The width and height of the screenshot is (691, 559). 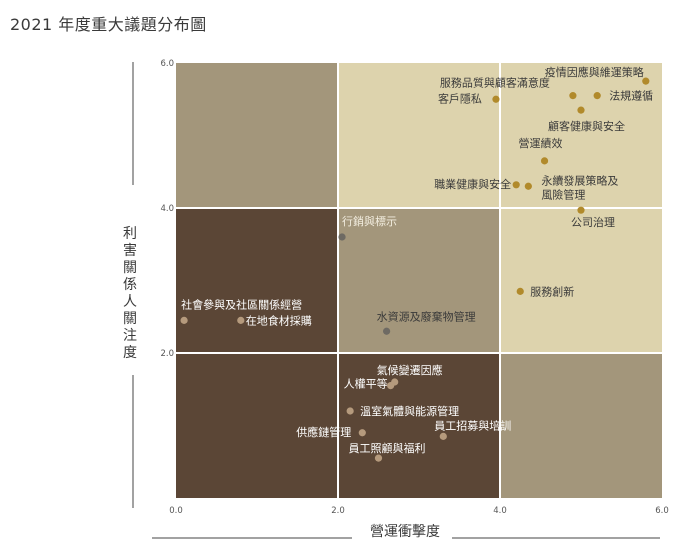 What do you see at coordinates (366, 384) in the screenshot?
I see `data-label: 人權平等` at bounding box center [366, 384].